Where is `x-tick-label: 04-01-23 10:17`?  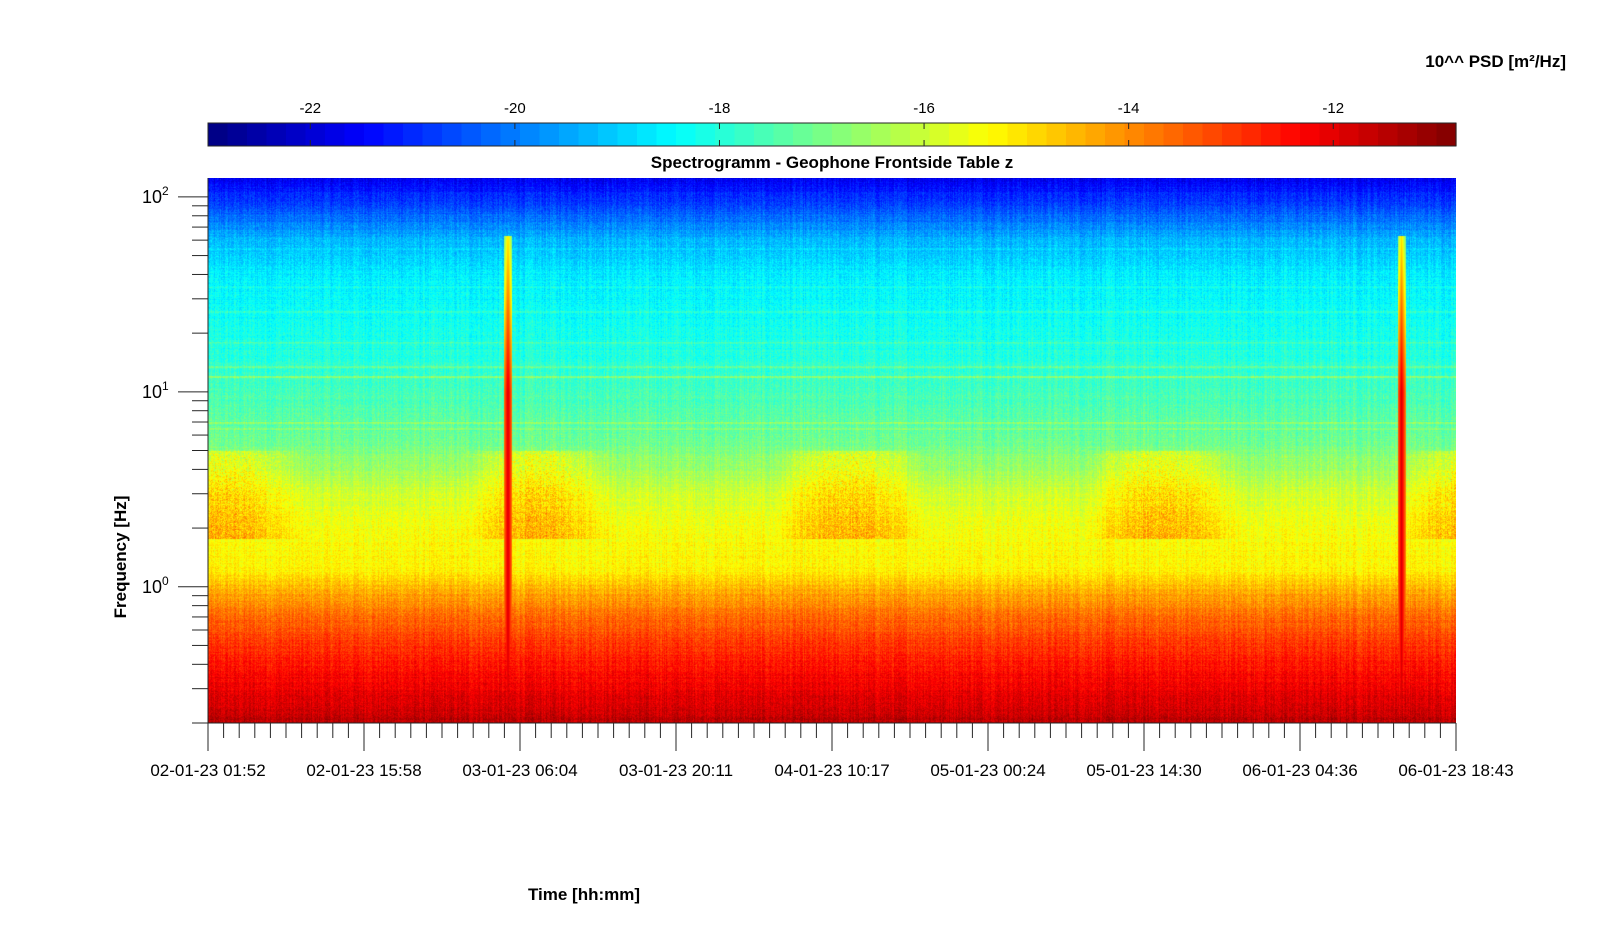 x-tick-label: 04-01-23 10:17 is located at coordinates (831, 770).